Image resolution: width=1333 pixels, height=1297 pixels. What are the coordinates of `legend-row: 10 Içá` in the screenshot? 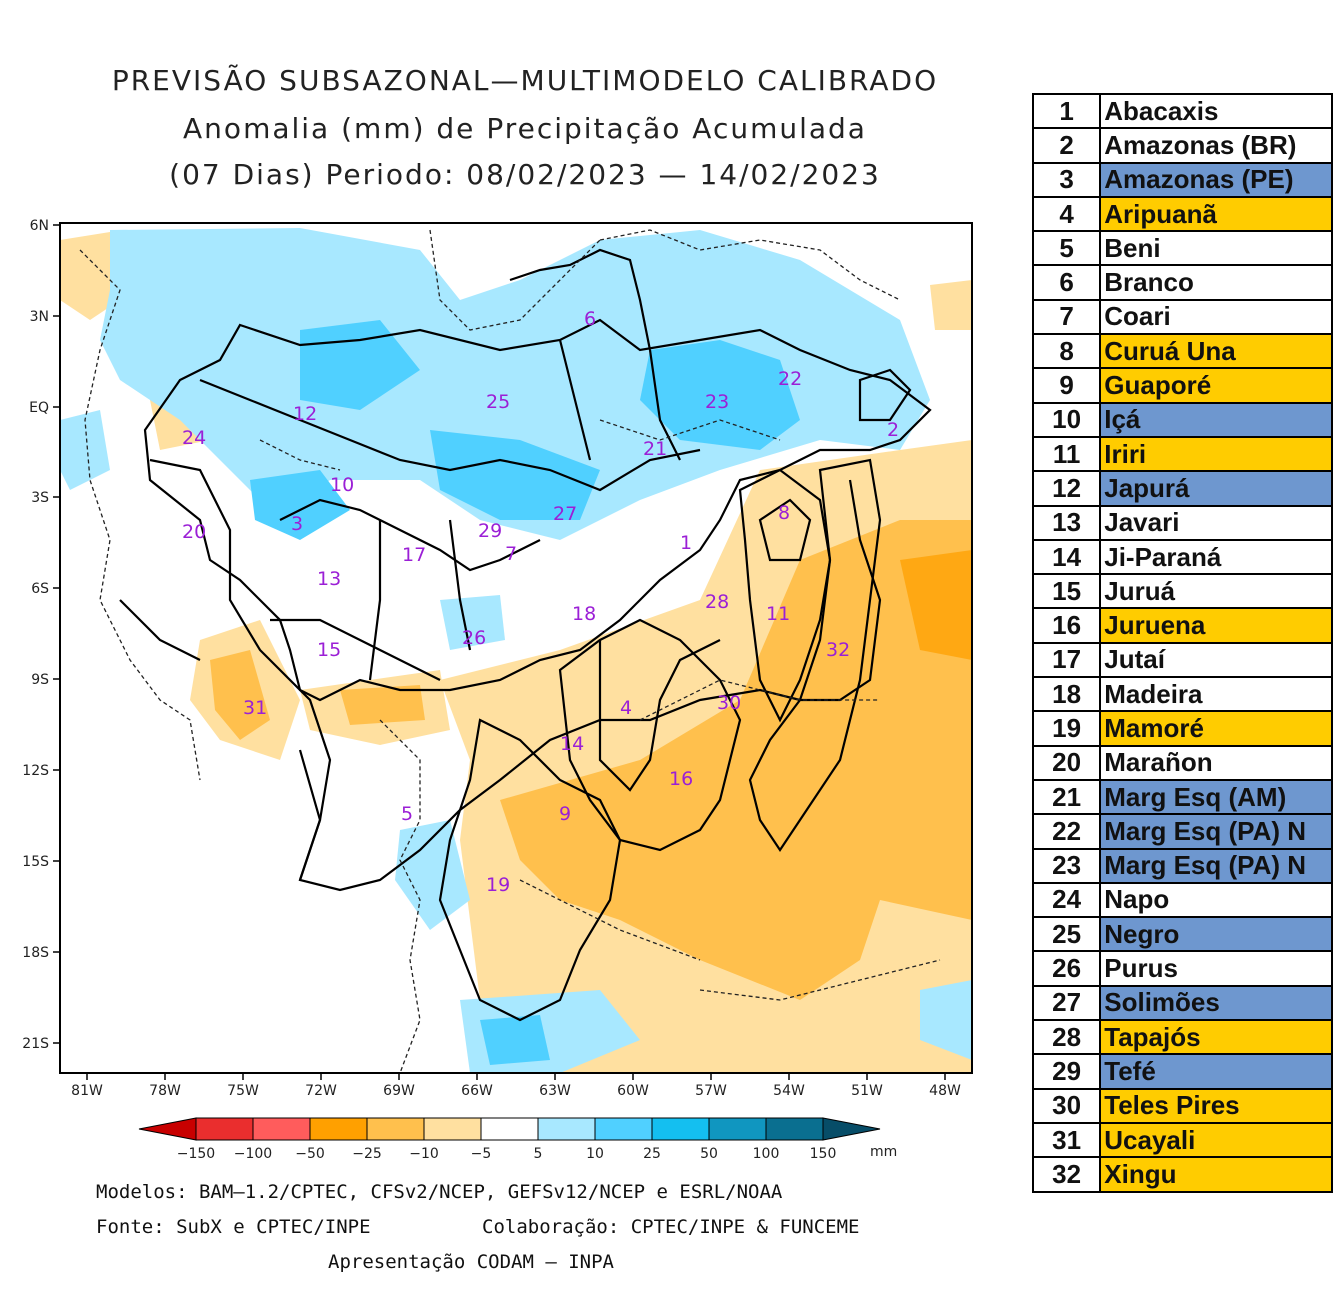 It's located at (1182, 419).